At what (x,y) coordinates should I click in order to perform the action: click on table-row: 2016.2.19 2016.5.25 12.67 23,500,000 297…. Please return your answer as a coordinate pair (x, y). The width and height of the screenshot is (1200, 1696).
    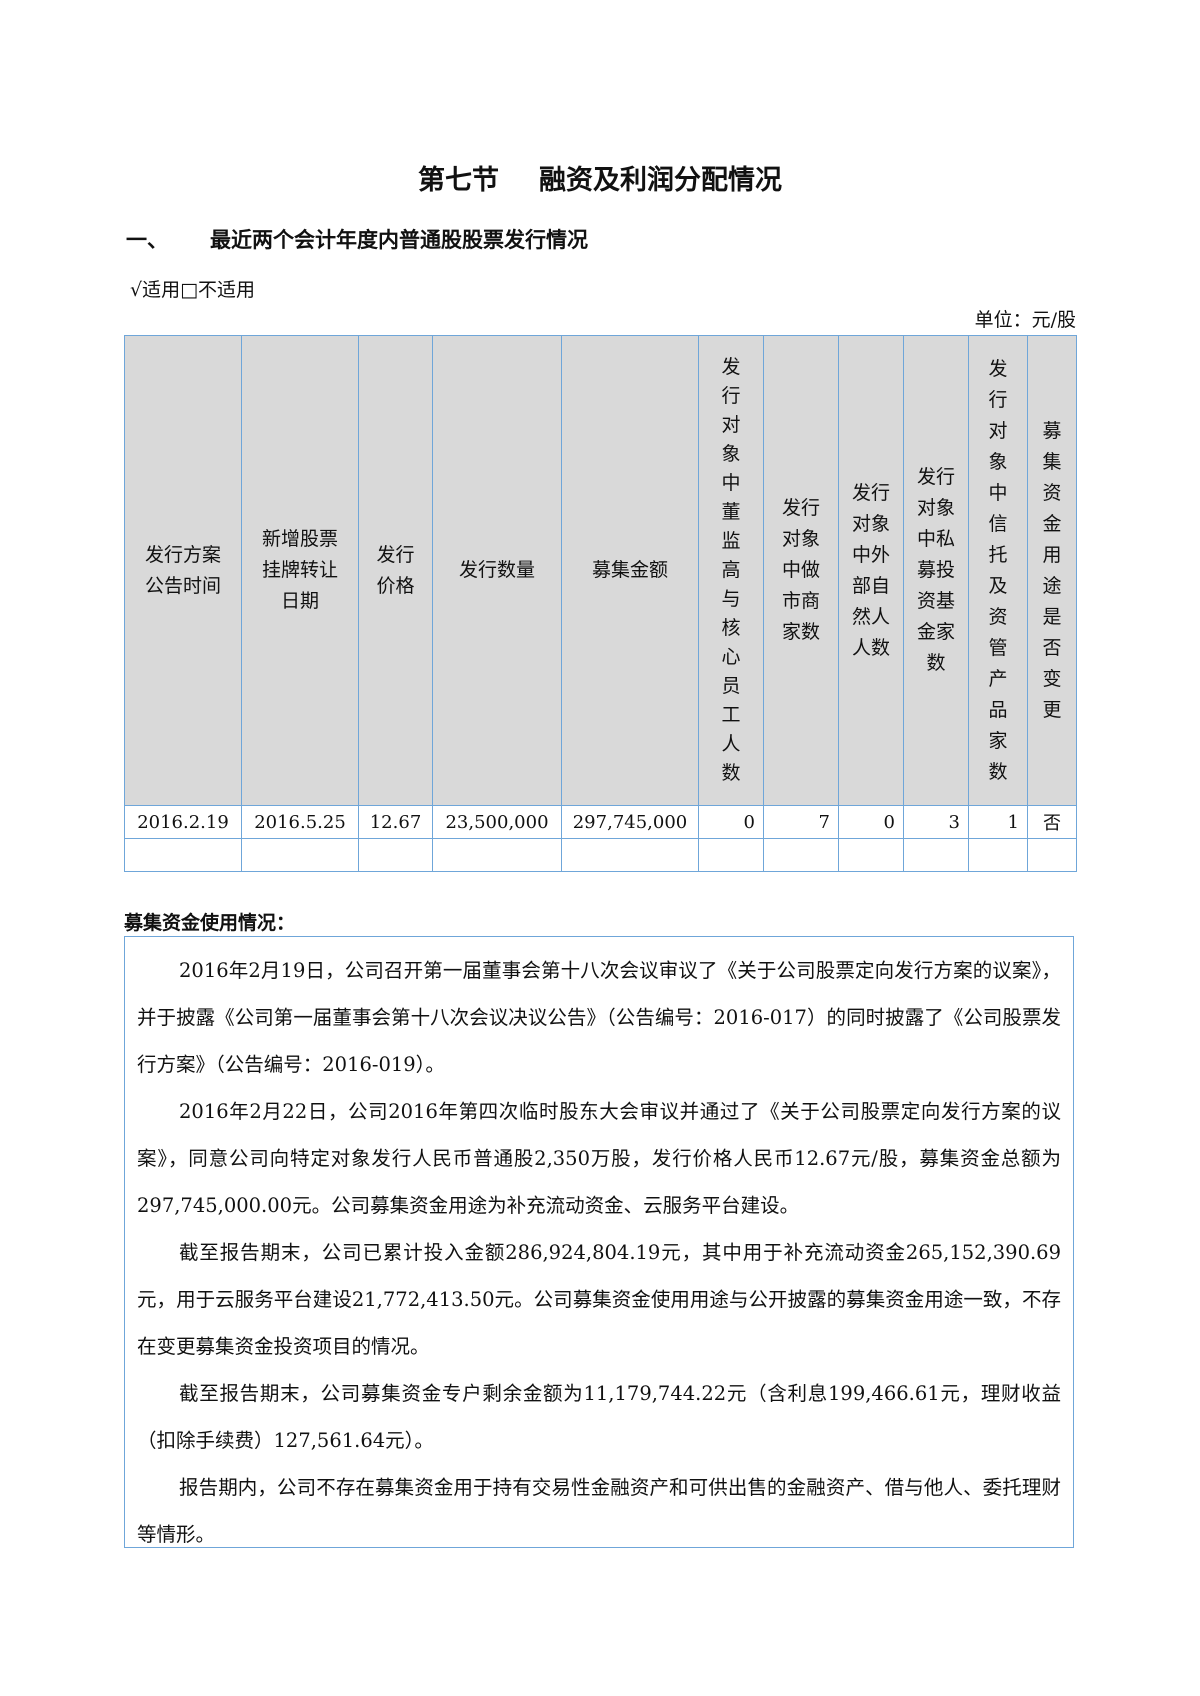
    Looking at the image, I should click on (600, 822).